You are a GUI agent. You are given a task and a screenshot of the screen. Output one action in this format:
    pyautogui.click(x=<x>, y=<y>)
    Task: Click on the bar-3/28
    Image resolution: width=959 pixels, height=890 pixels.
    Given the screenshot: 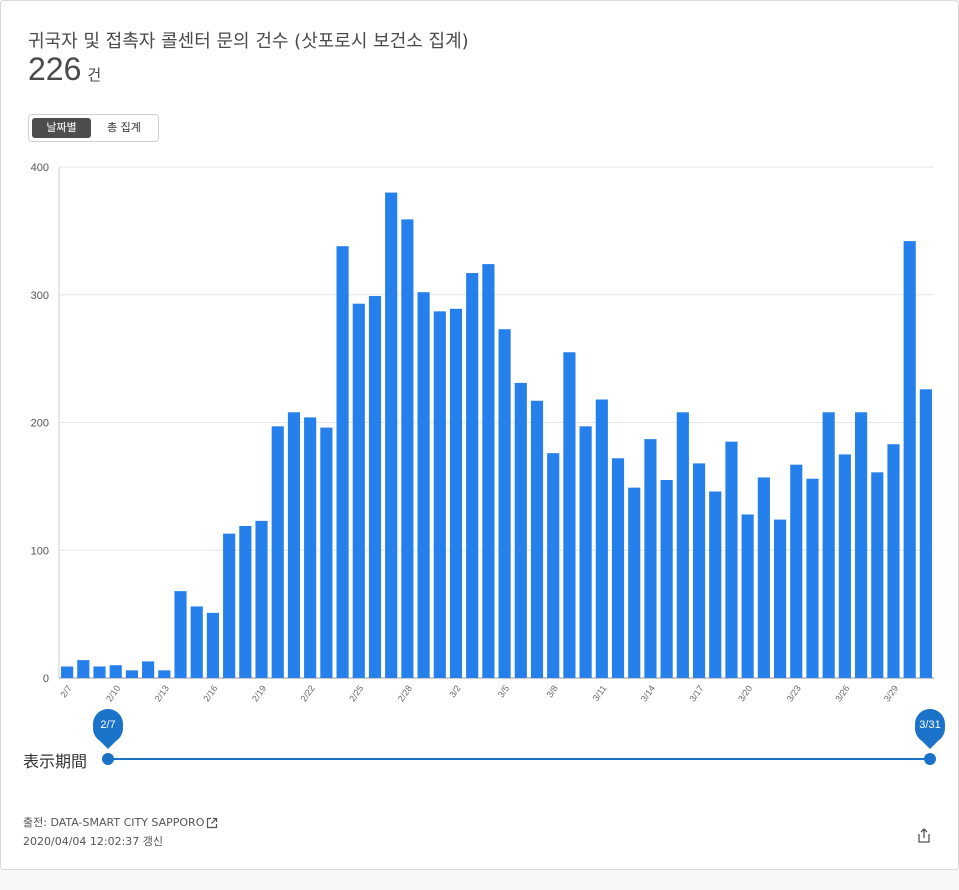 What is the action you would take?
    pyautogui.click(x=877, y=575)
    